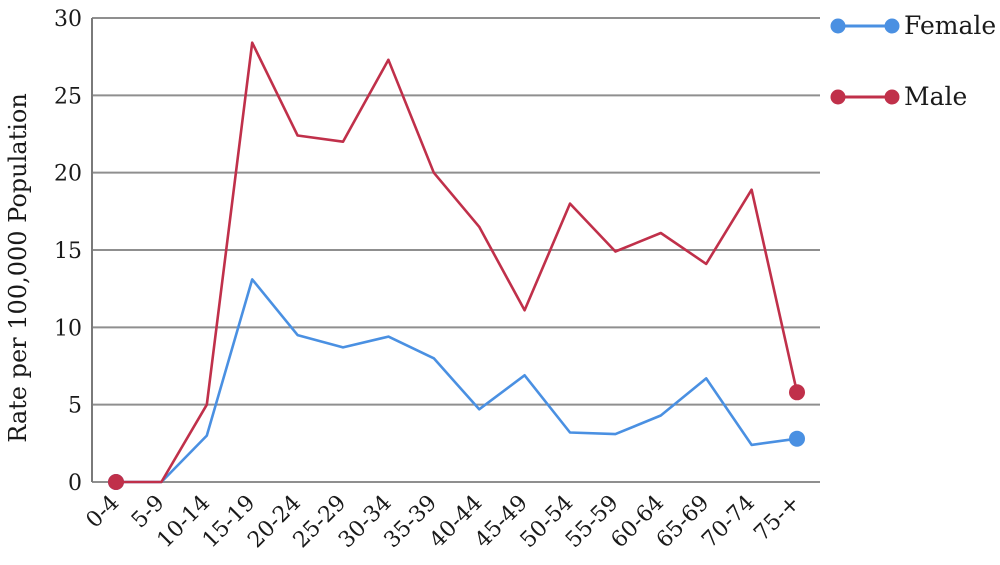 This screenshot has width=1000, height=565. I want to click on y-tick-label: 15, so click(68, 251).